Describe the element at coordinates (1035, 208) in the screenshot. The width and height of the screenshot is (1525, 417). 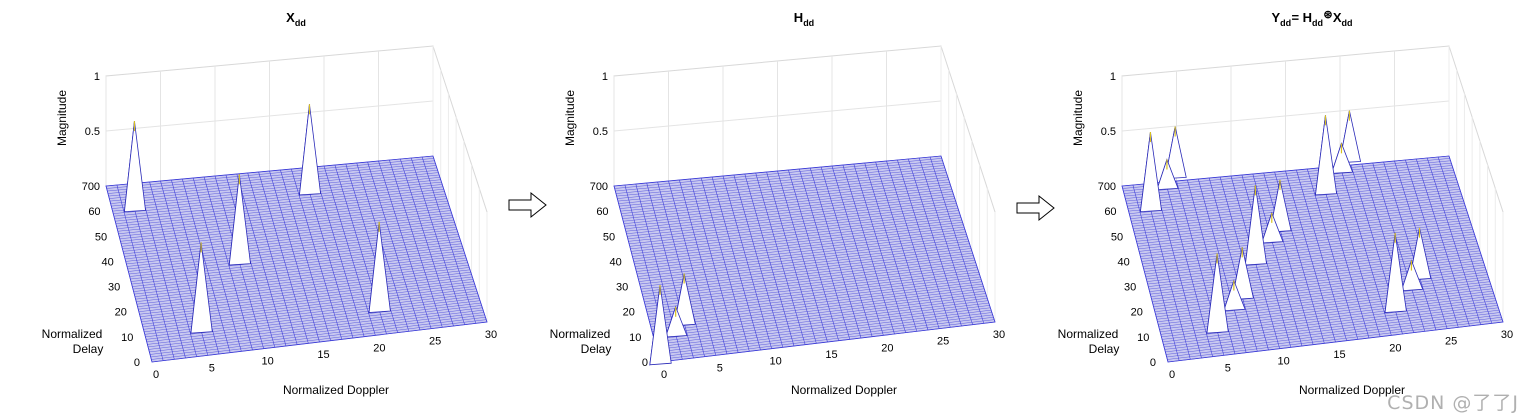
I see `arrow-shape` at that location.